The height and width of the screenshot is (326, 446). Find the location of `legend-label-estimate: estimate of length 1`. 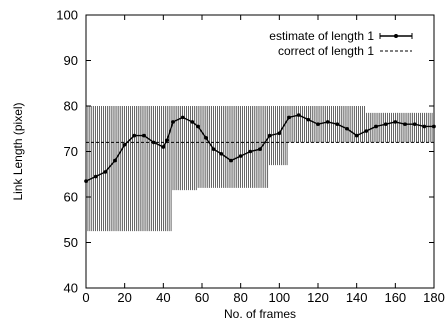

legend-label-estimate: estimate of length 1 is located at coordinates (321, 36).